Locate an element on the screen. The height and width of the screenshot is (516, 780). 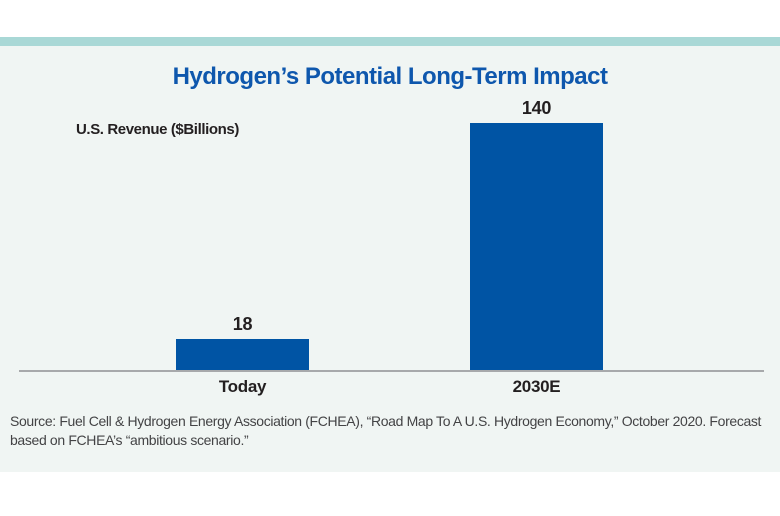
source-line-2: based on FCHEA’s “ambitious scenario.” is located at coordinates (129, 440).